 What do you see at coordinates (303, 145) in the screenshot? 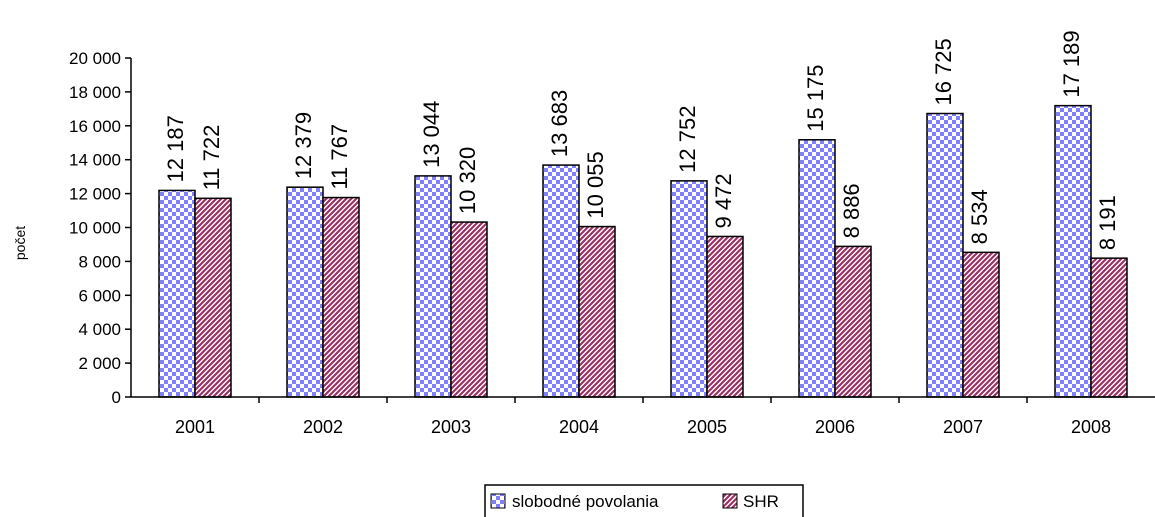
I see `data-label: 12 379` at bounding box center [303, 145].